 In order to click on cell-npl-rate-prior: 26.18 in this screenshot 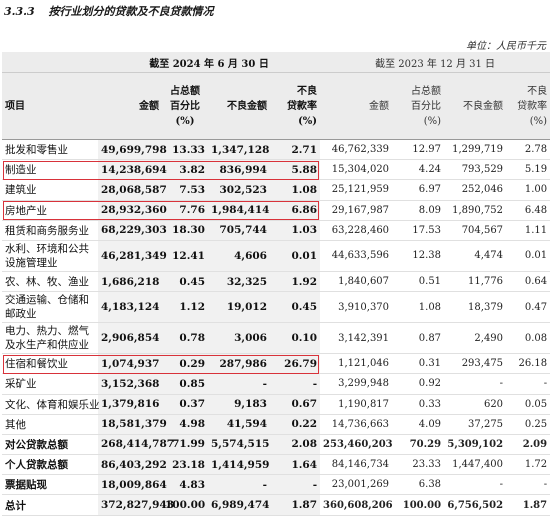, I will do `click(528, 364)`.